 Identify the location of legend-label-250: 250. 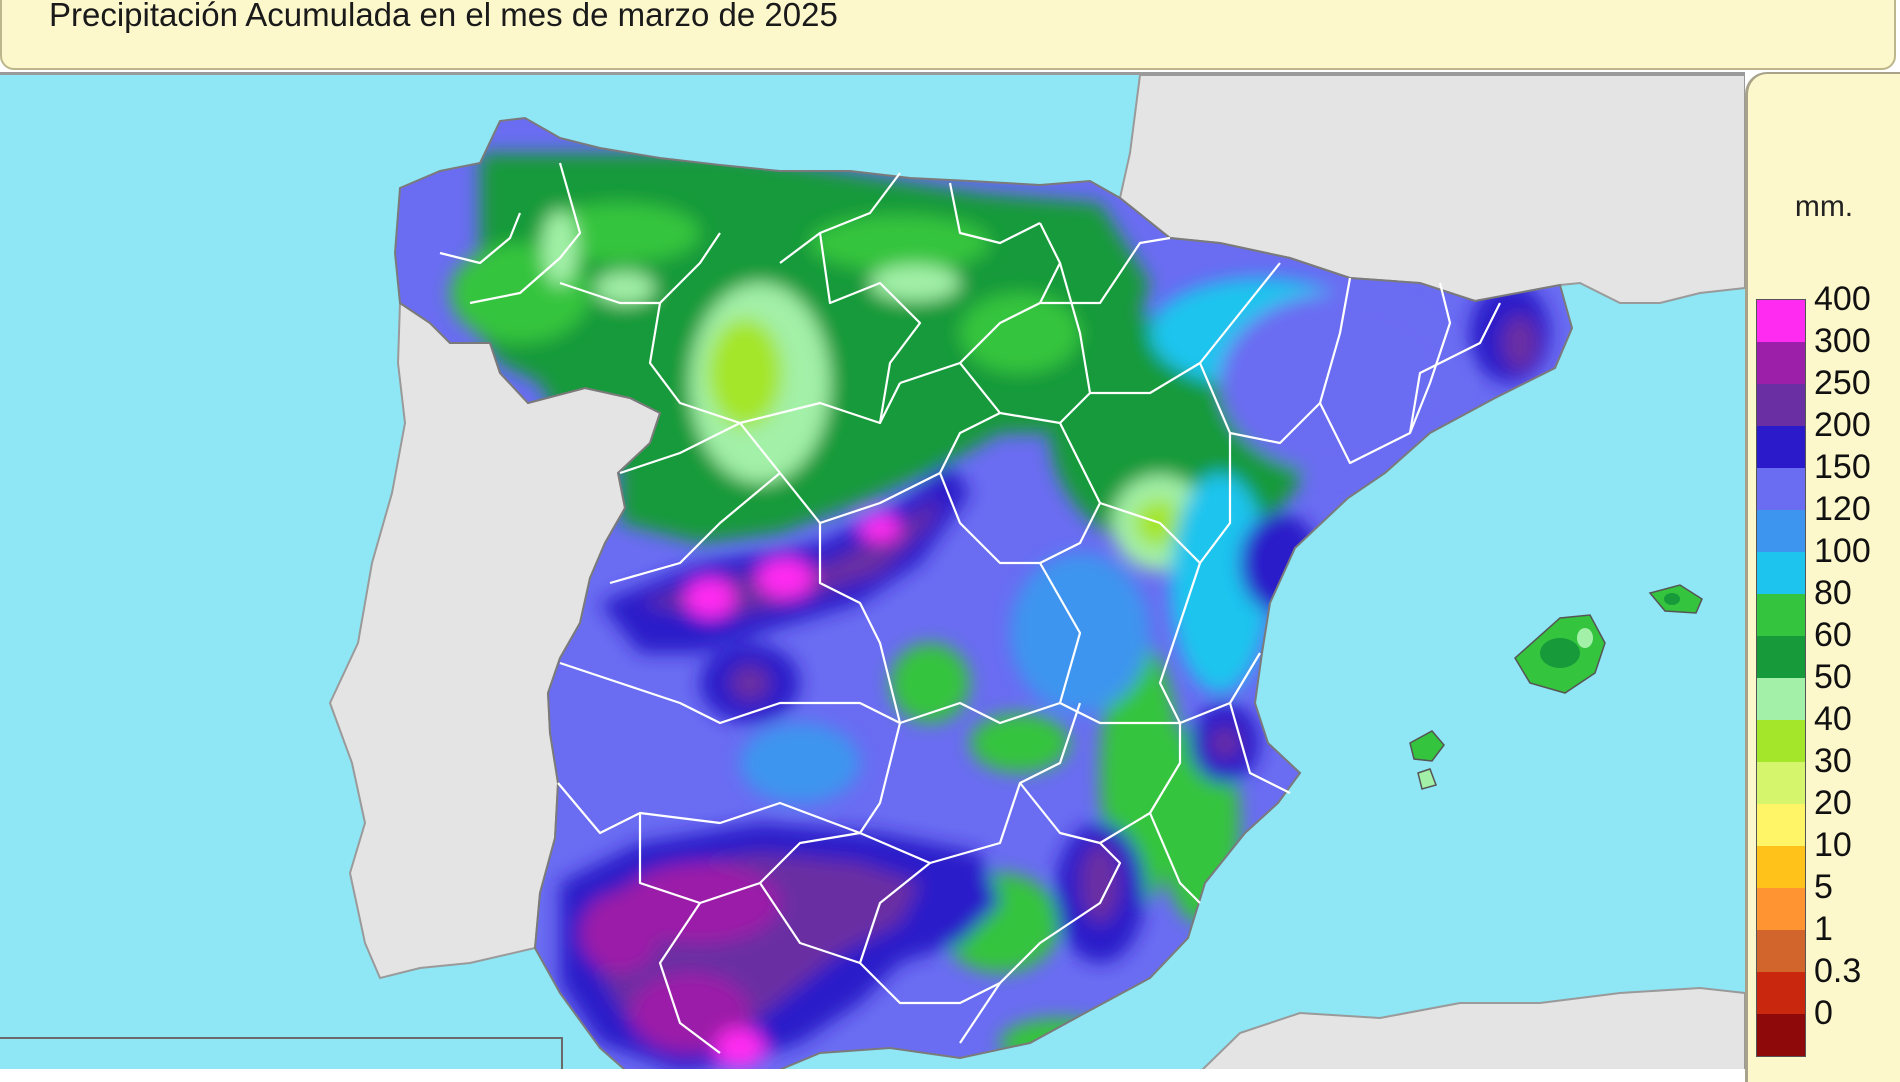
(1842, 383).